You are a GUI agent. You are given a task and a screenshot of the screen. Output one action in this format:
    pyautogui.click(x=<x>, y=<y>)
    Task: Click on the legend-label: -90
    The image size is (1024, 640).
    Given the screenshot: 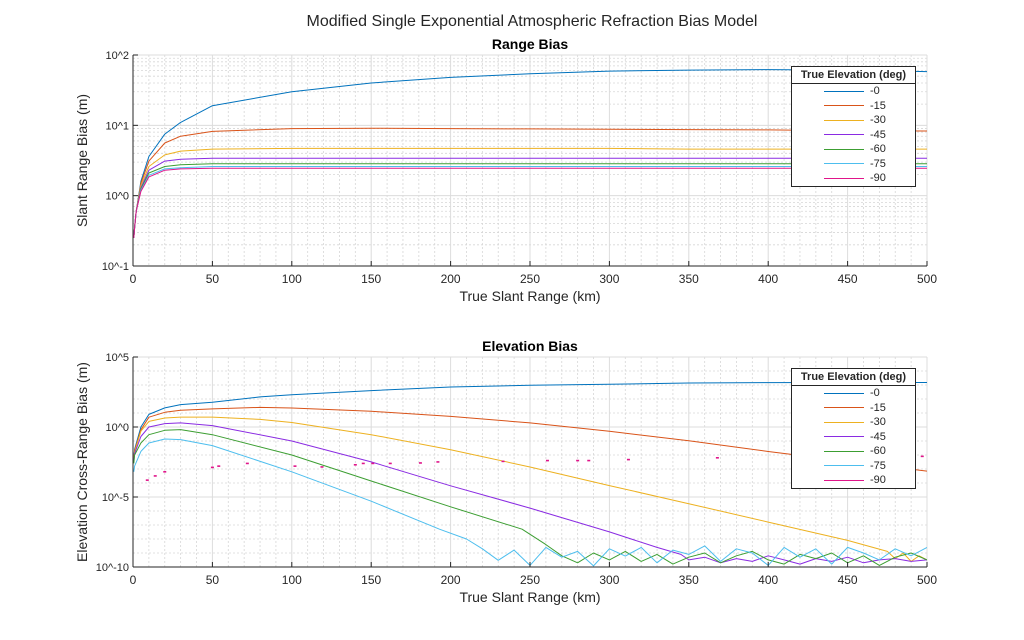 What is the action you would take?
    pyautogui.click(x=878, y=480)
    